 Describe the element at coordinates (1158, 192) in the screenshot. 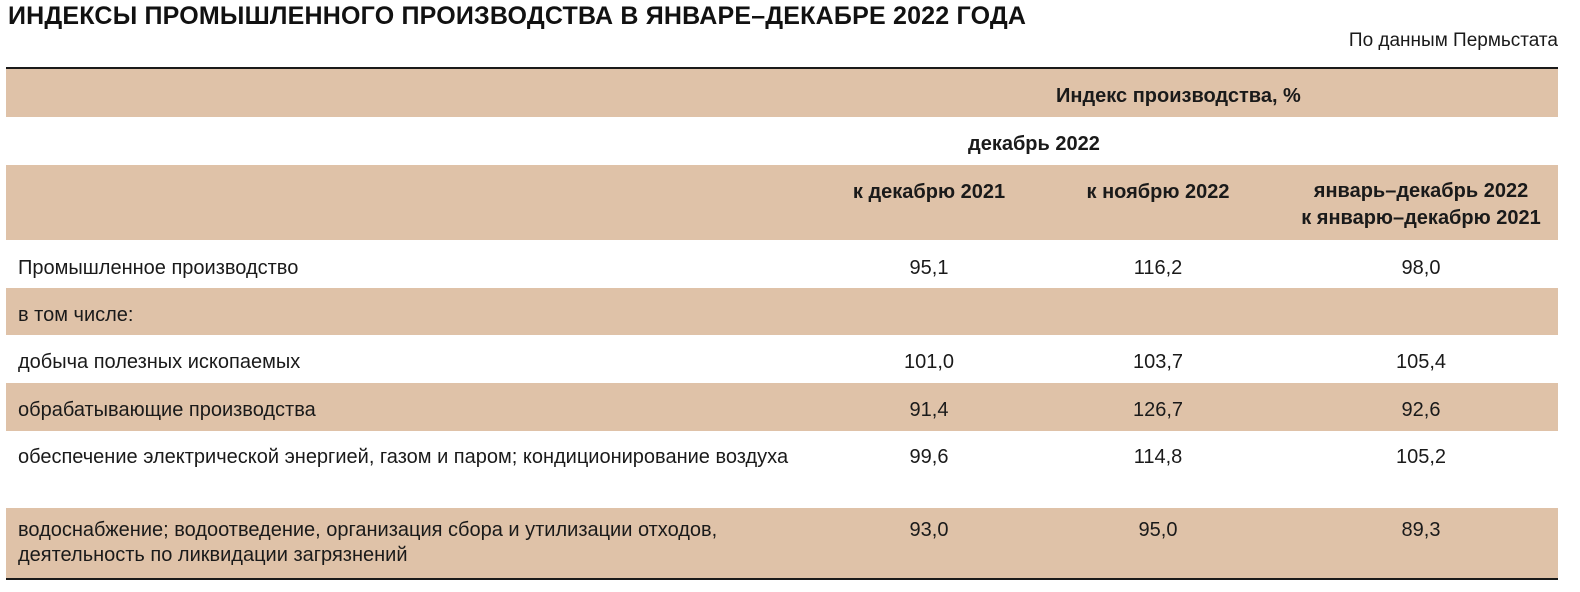

I see `column-header-nov-2022: к ноябрю 2022` at that location.